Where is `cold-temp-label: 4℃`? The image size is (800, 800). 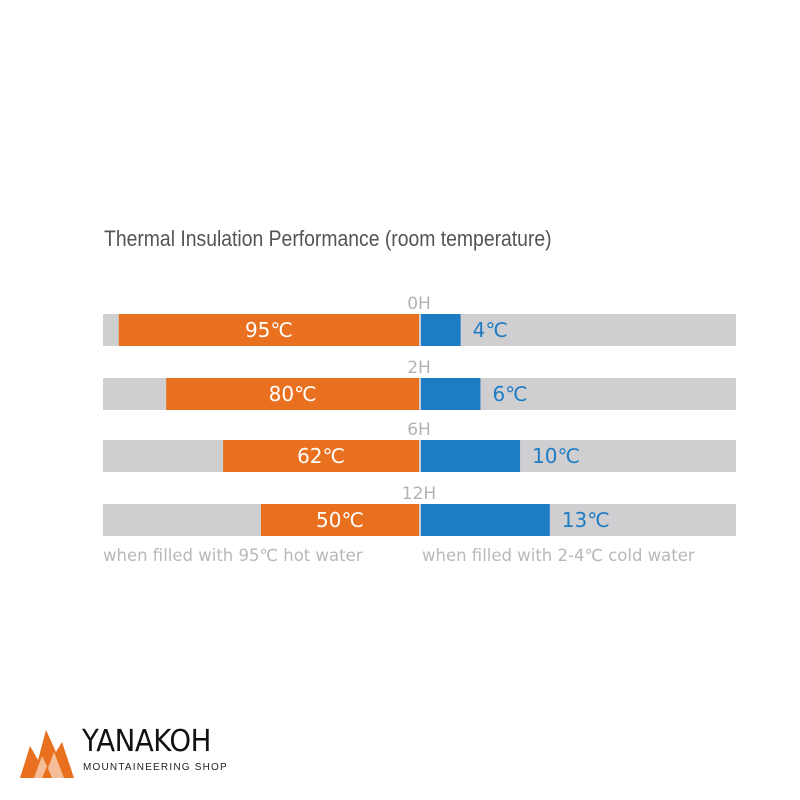 cold-temp-label: 4℃ is located at coordinates (490, 330).